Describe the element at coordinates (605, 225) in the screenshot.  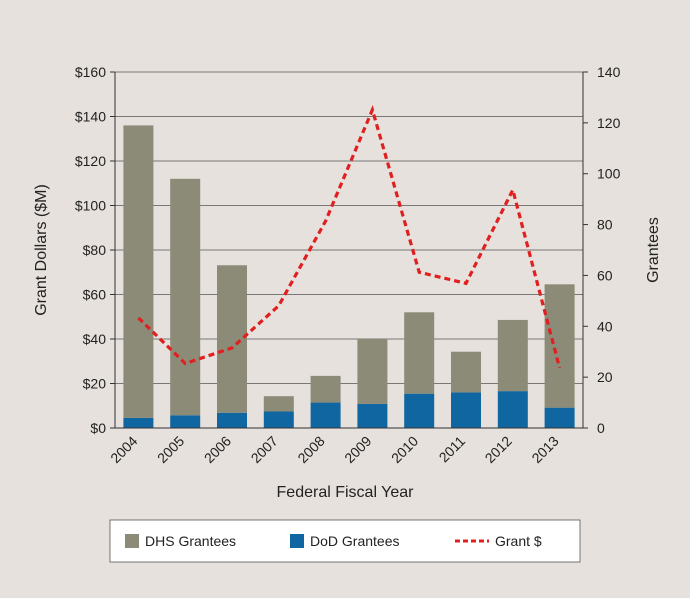
I see `y2-tick-label: 80` at that location.